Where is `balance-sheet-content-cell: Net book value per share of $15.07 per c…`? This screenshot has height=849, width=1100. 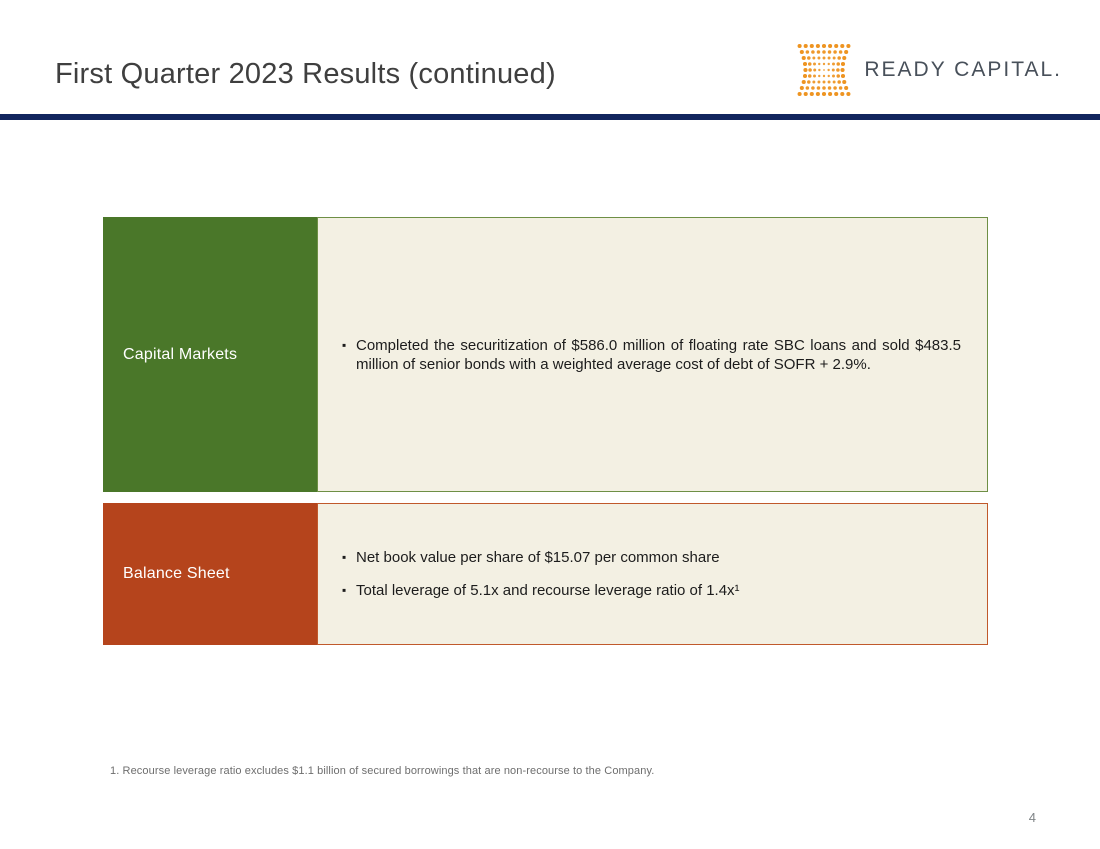 balance-sheet-content-cell: Net book value per share of $15.07 per c… is located at coordinates (652, 574).